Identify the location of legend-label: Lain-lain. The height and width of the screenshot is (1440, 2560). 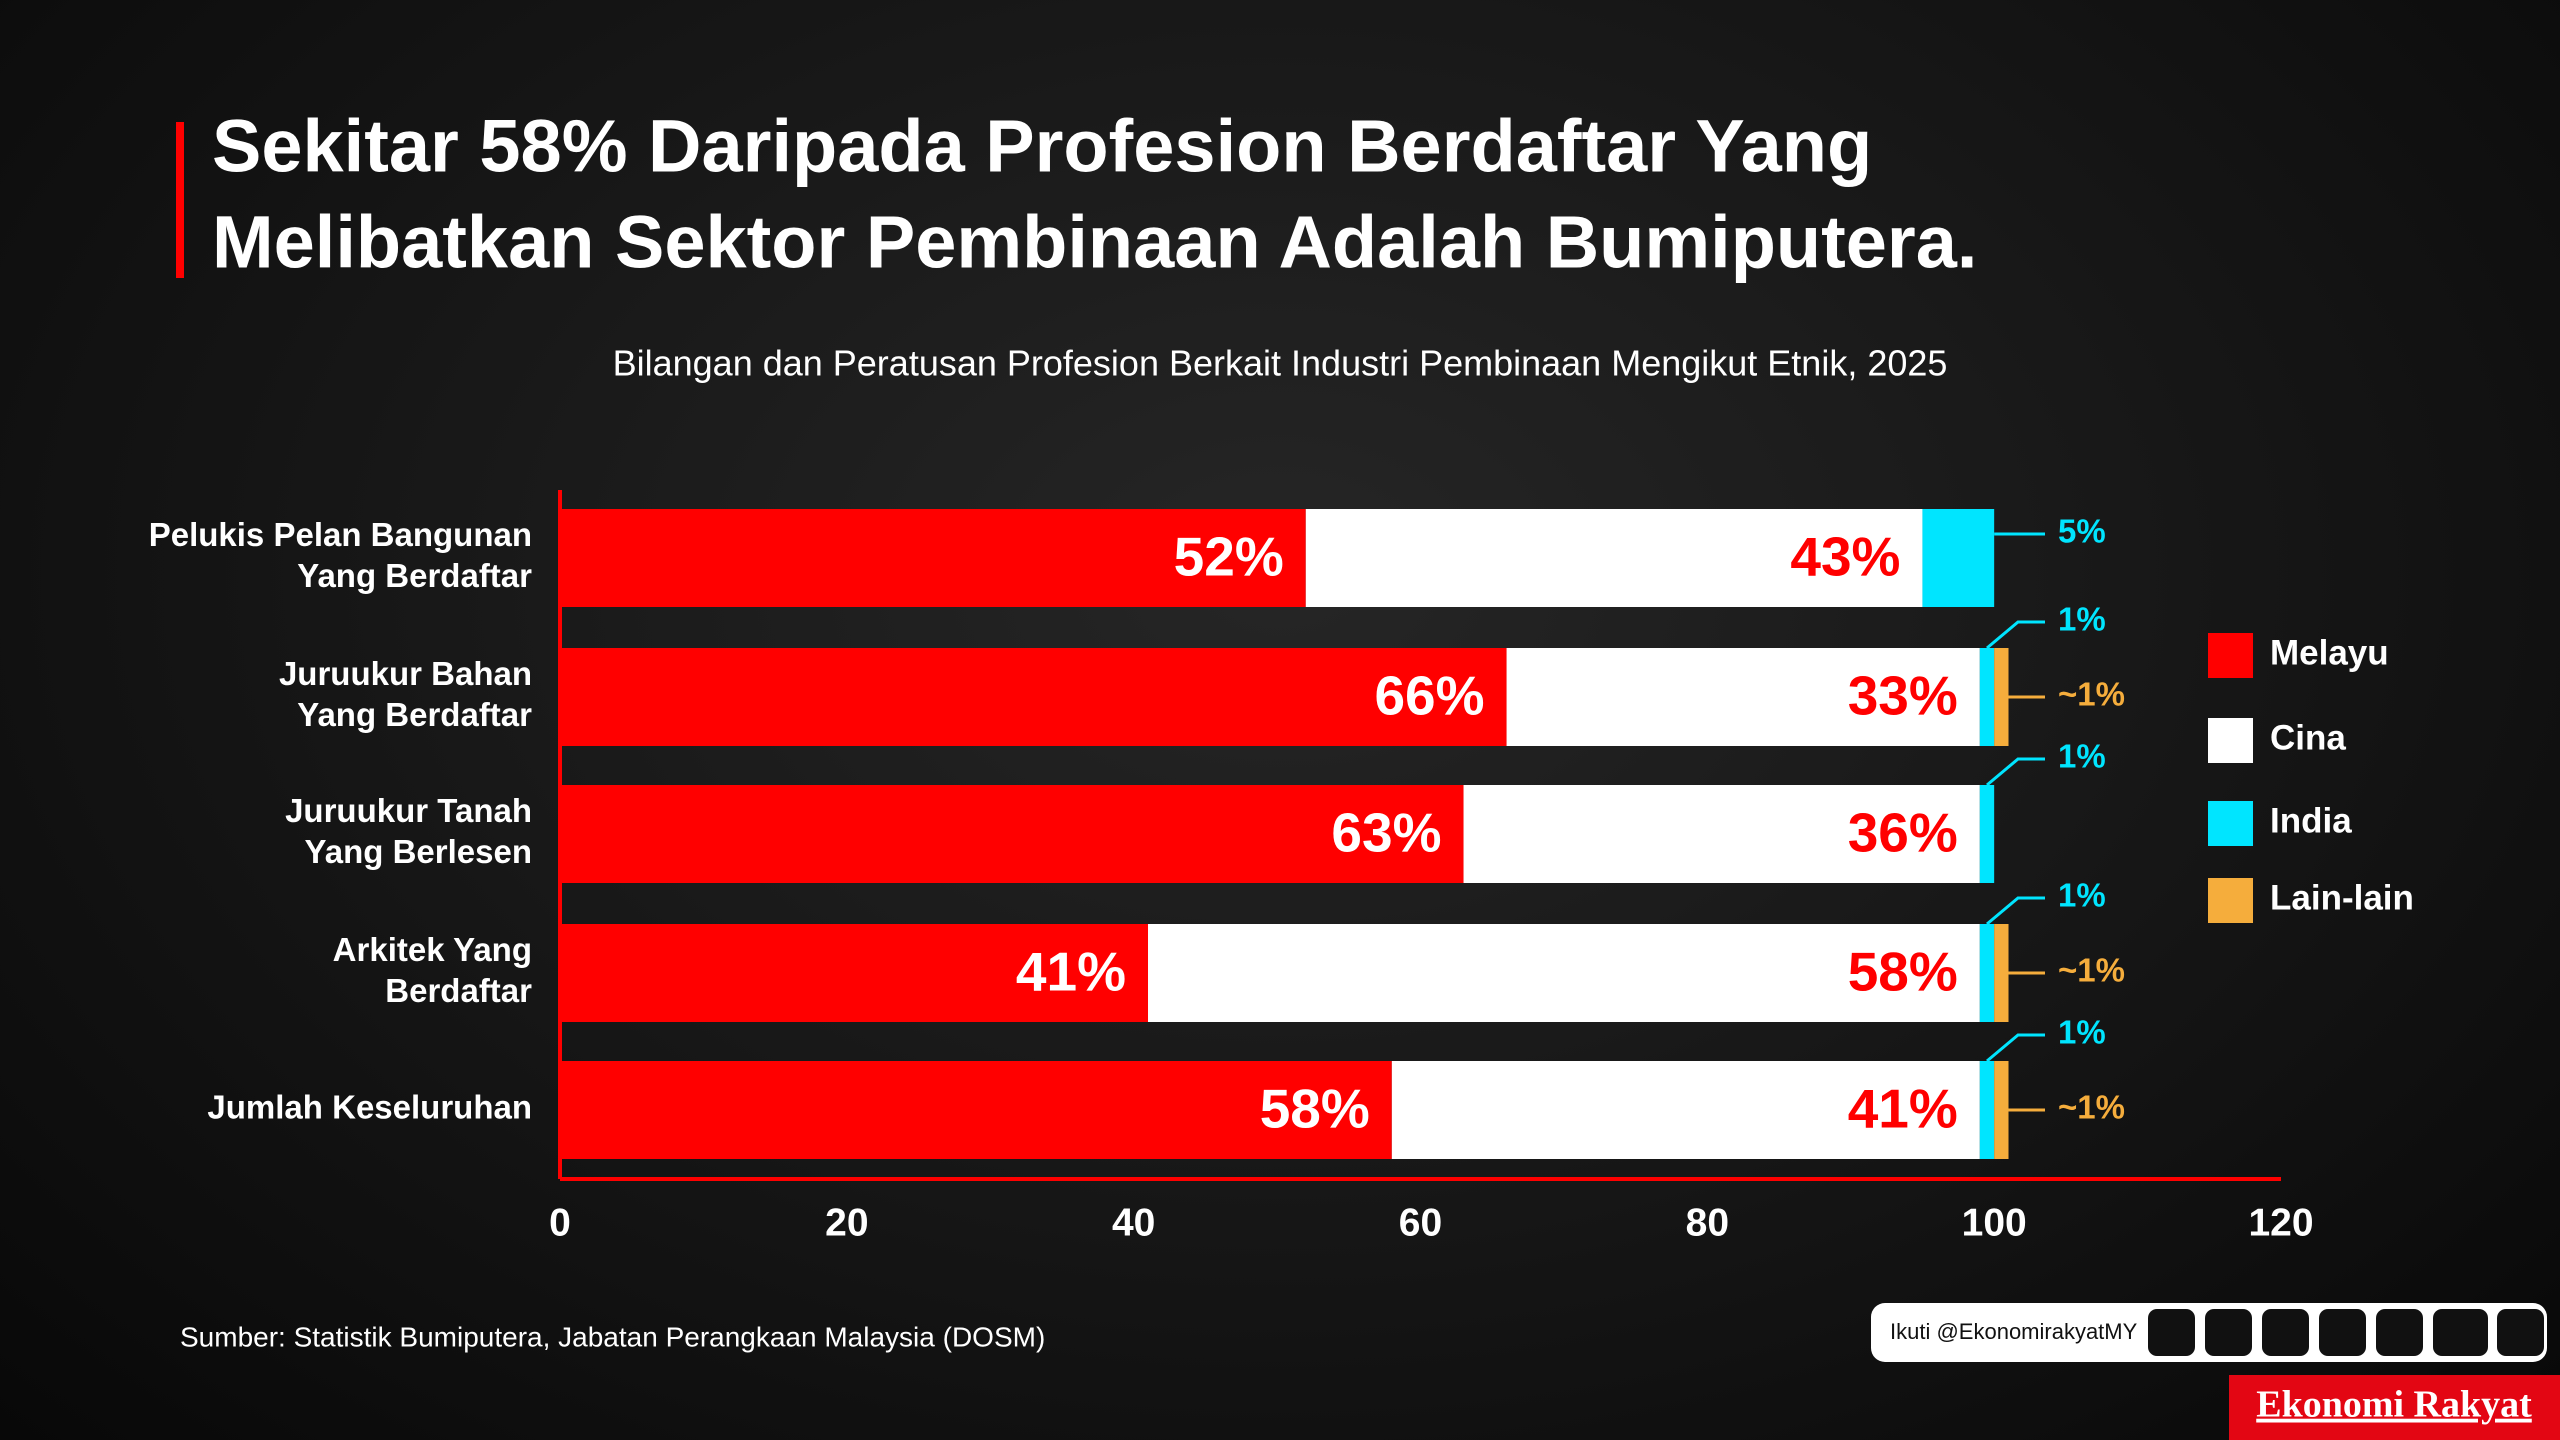
(2342, 897).